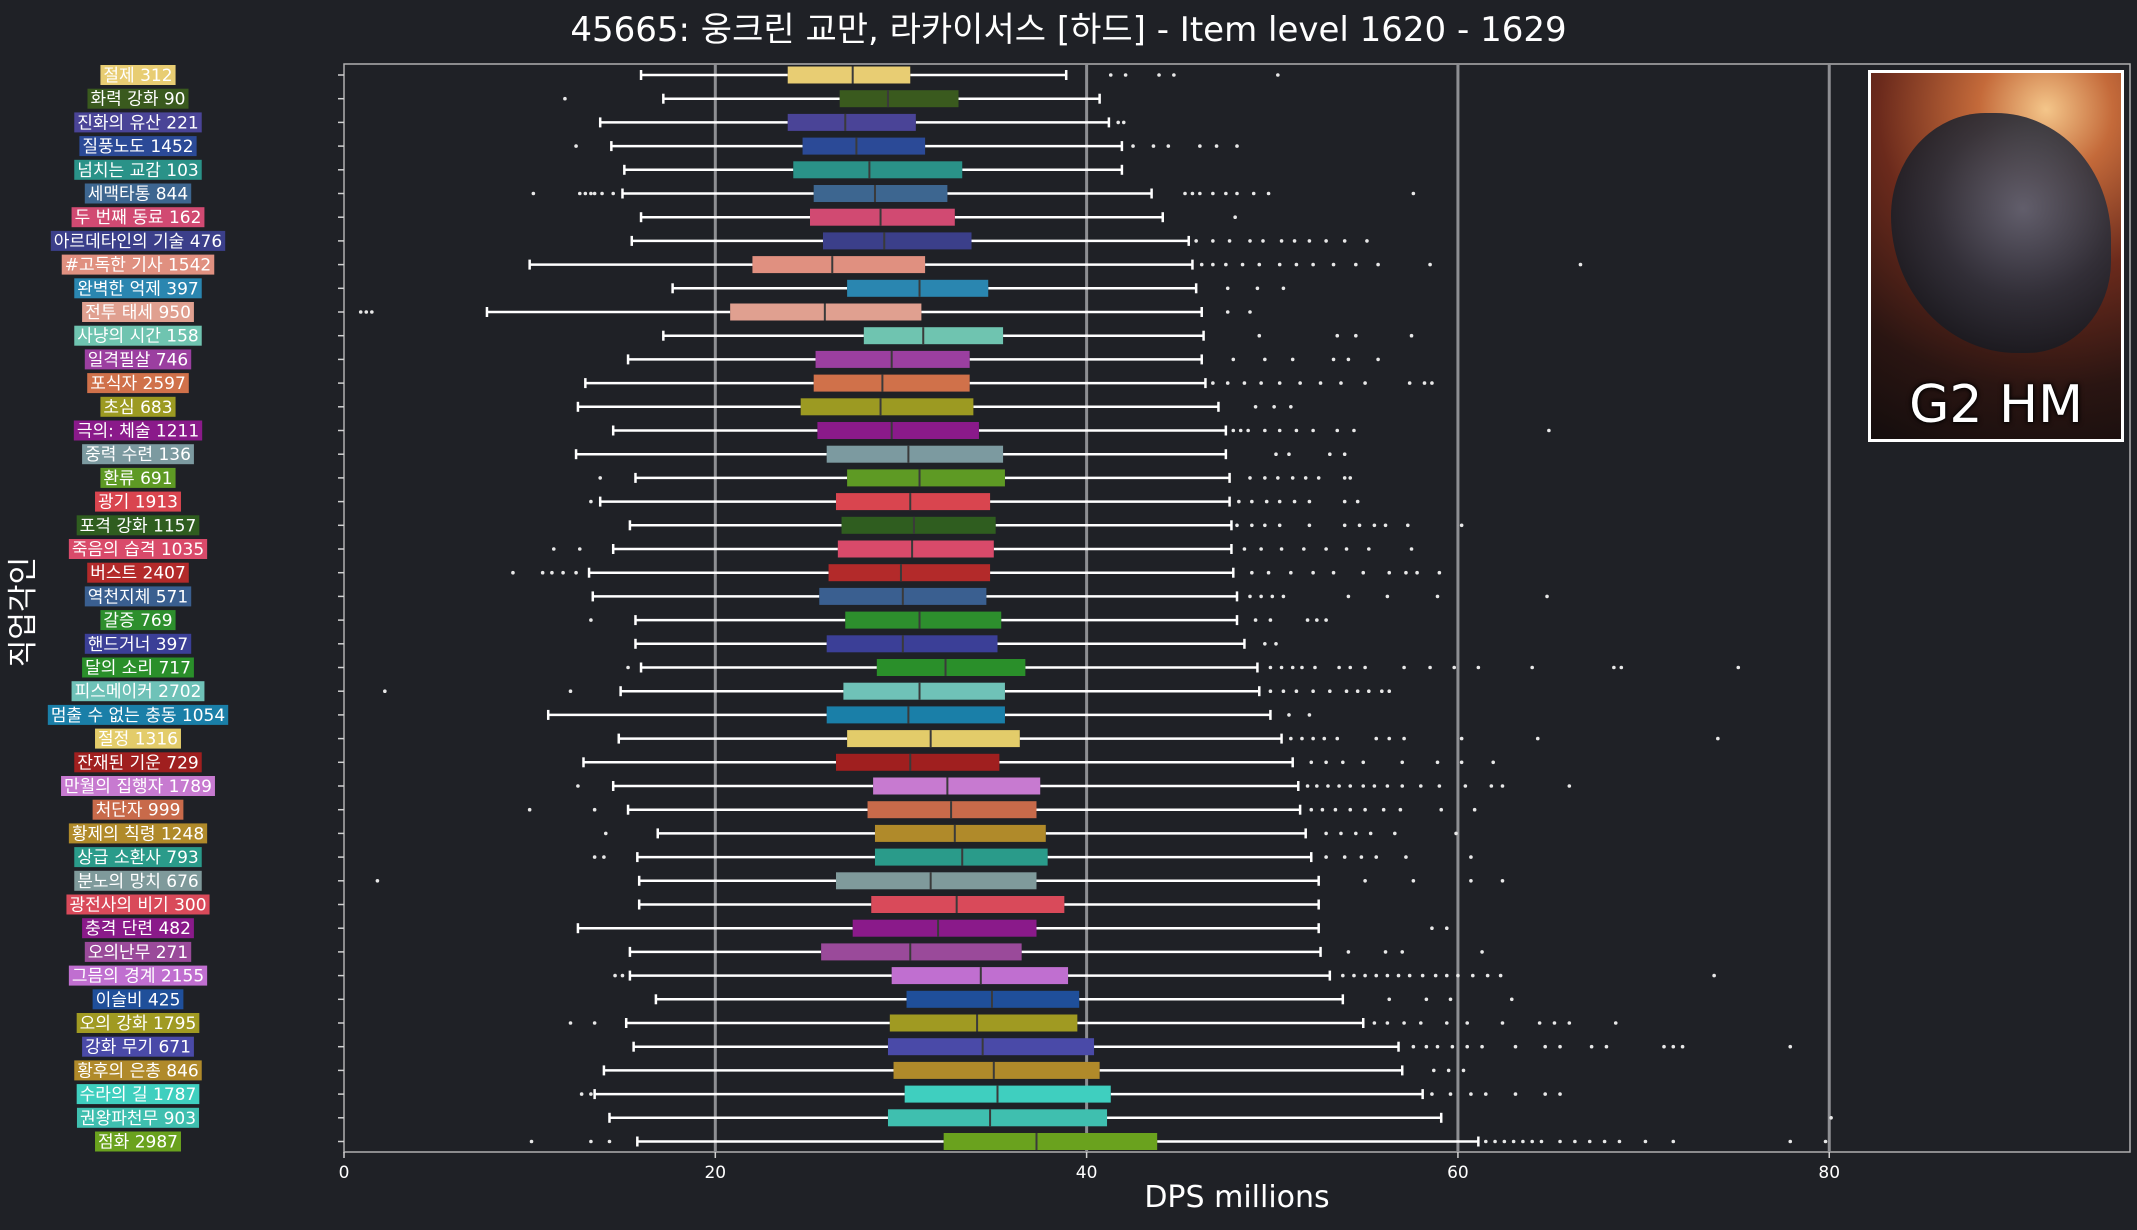  I want to click on category-label-text: 광기 1913, so click(138, 503).